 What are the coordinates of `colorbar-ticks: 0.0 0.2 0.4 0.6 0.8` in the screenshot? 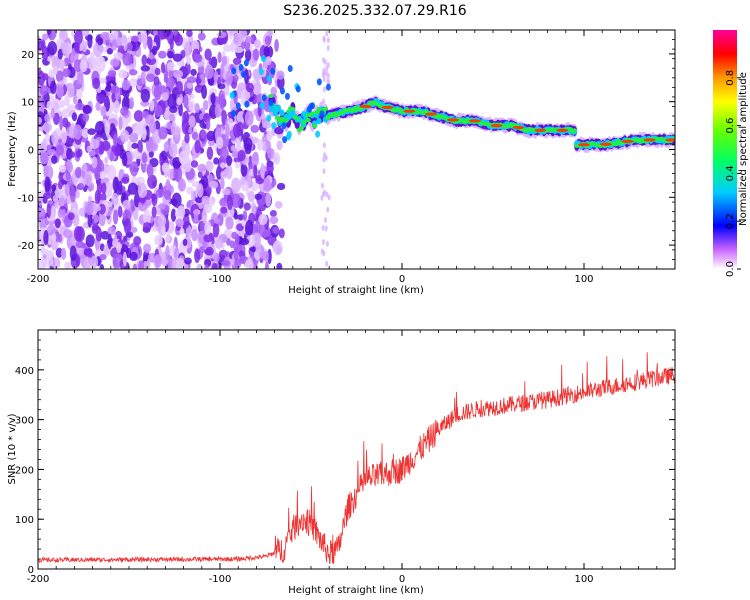 It's located at (733, 173).